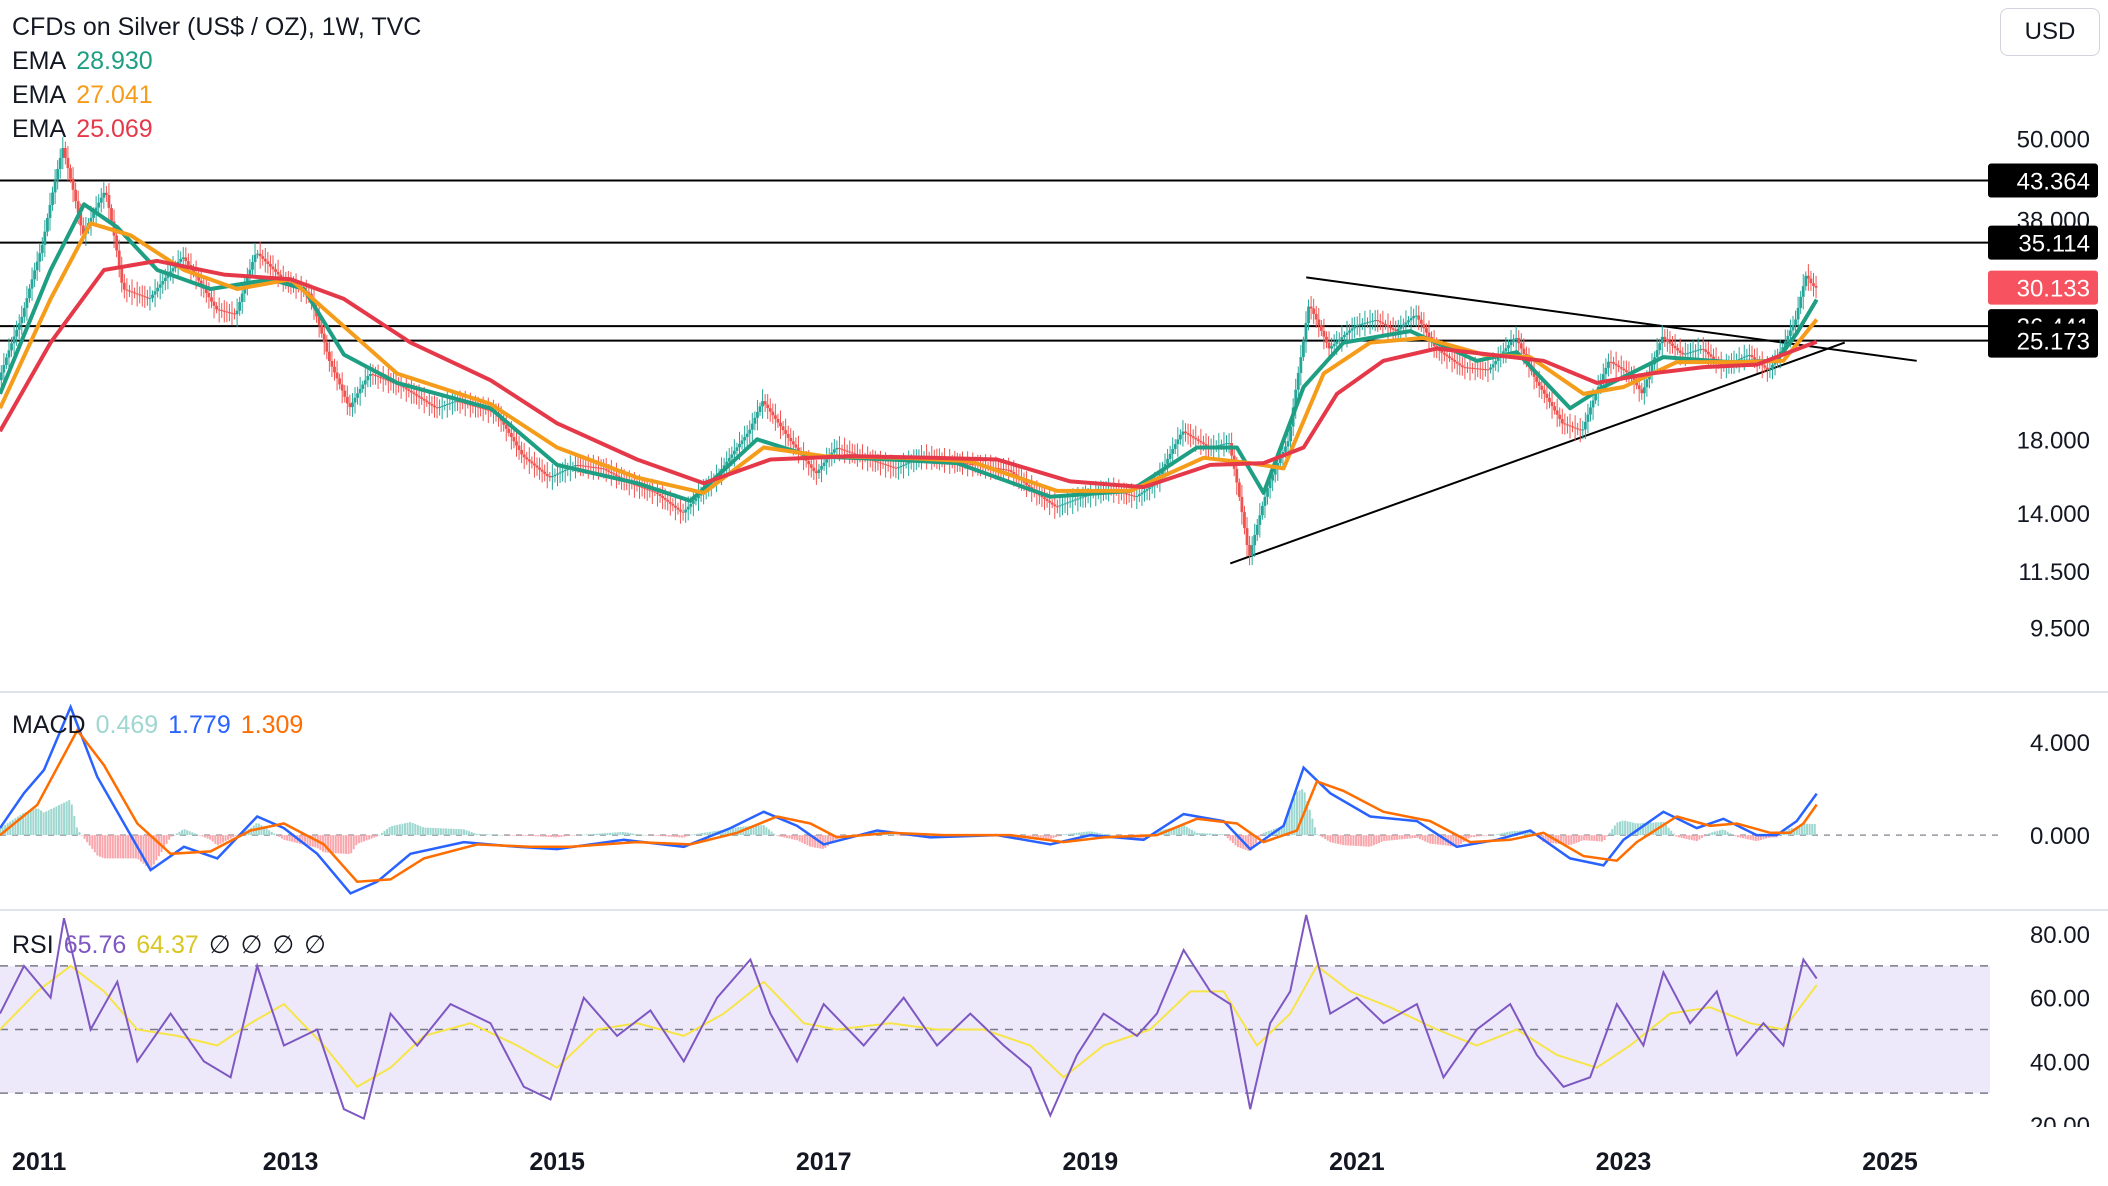  Describe the element at coordinates (1054, 1156) in the screenshot. I see `time-axis: 2011 2013 2015 2017 2019 2021 2023 2025` at that location.